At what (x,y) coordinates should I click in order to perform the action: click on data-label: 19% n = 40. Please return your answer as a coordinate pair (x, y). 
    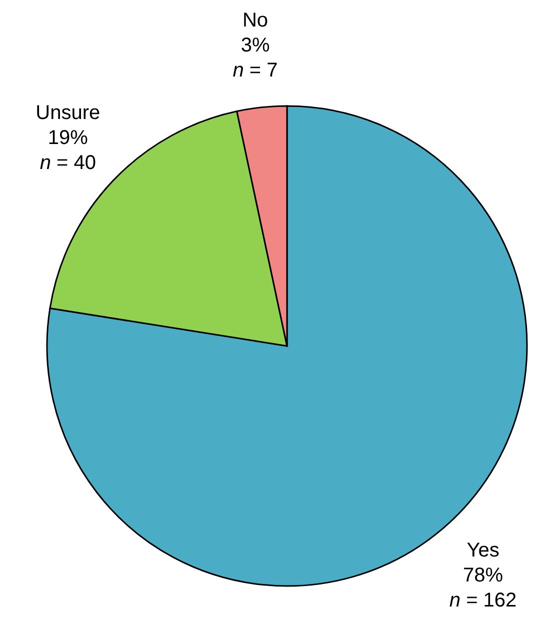
    Looking at the image, I should click on (68, 150).